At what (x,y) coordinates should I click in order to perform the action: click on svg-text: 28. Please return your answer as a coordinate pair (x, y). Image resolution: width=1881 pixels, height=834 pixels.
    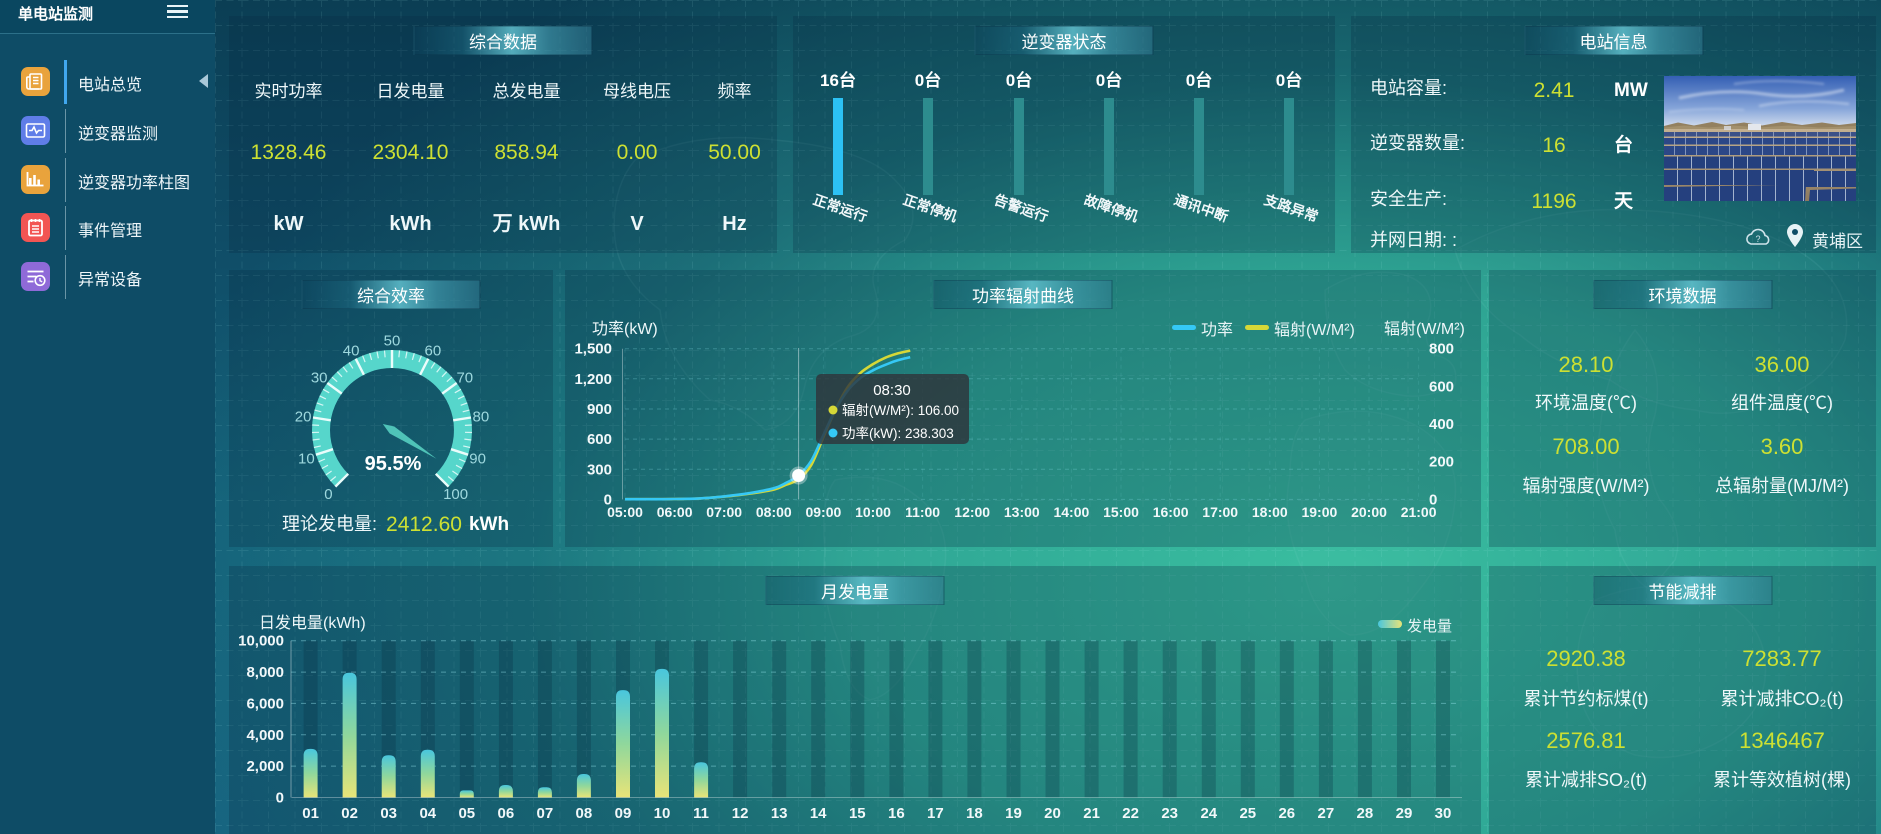
    Looking at the image, I should click on (1365, 812).